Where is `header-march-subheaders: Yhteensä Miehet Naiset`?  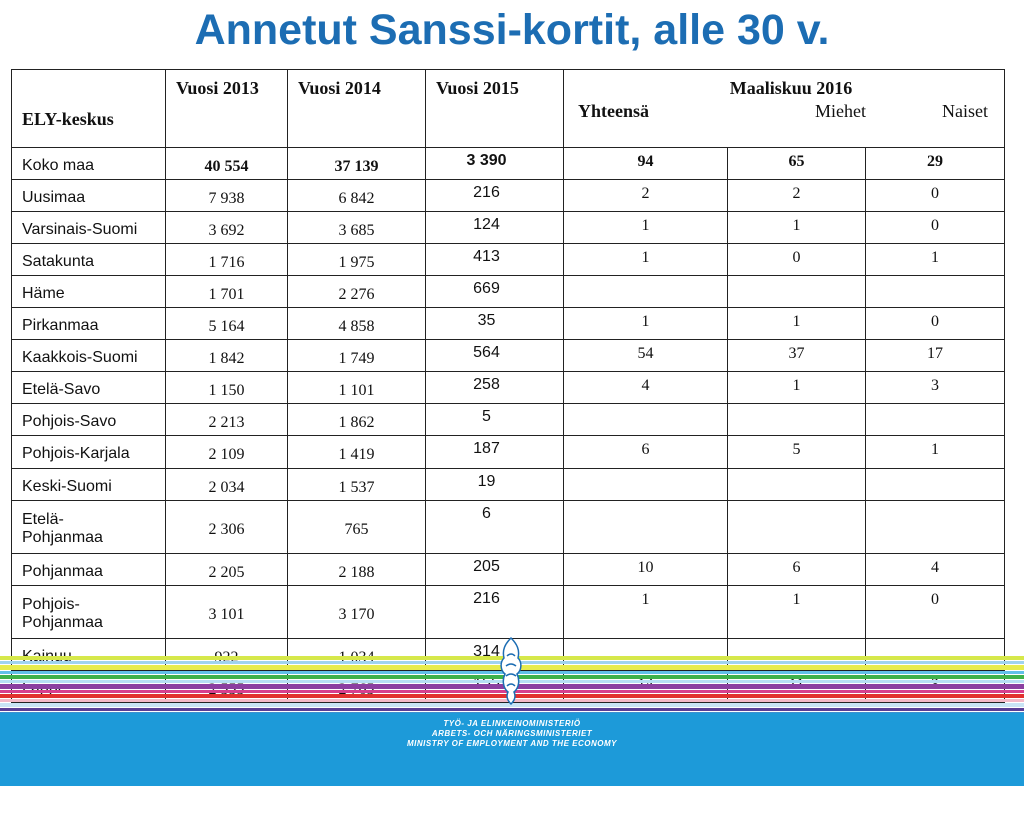
header-march-subheaders: Yhteensä Miehet Naiset is located at coordinates (791, 111).